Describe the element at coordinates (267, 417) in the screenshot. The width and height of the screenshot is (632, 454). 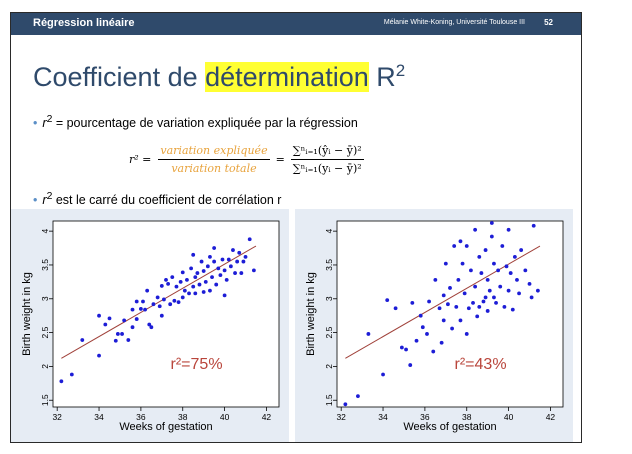
I see `x-tick-label: 42` at that location.